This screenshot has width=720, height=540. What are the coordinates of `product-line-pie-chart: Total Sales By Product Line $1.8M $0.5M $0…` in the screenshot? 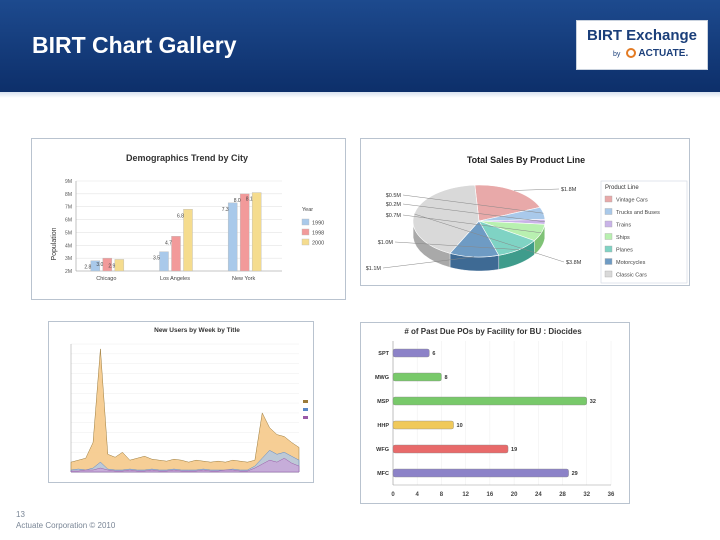 It's located at (527, 219).